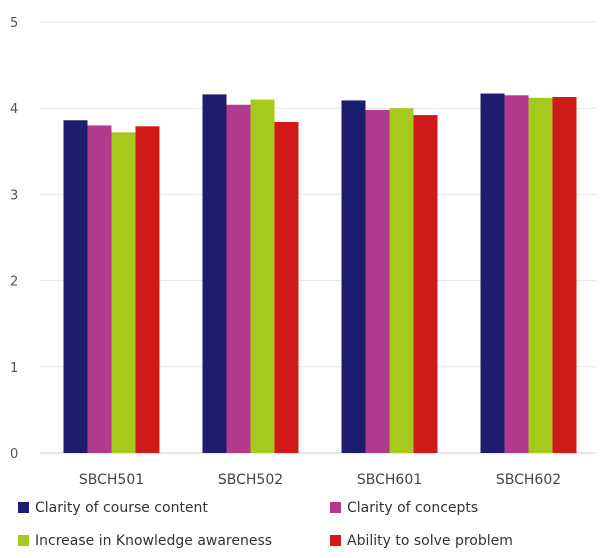 This screenshot has height=558, width=605. I want to click on y-tick-label: 1, so click(14, 368).